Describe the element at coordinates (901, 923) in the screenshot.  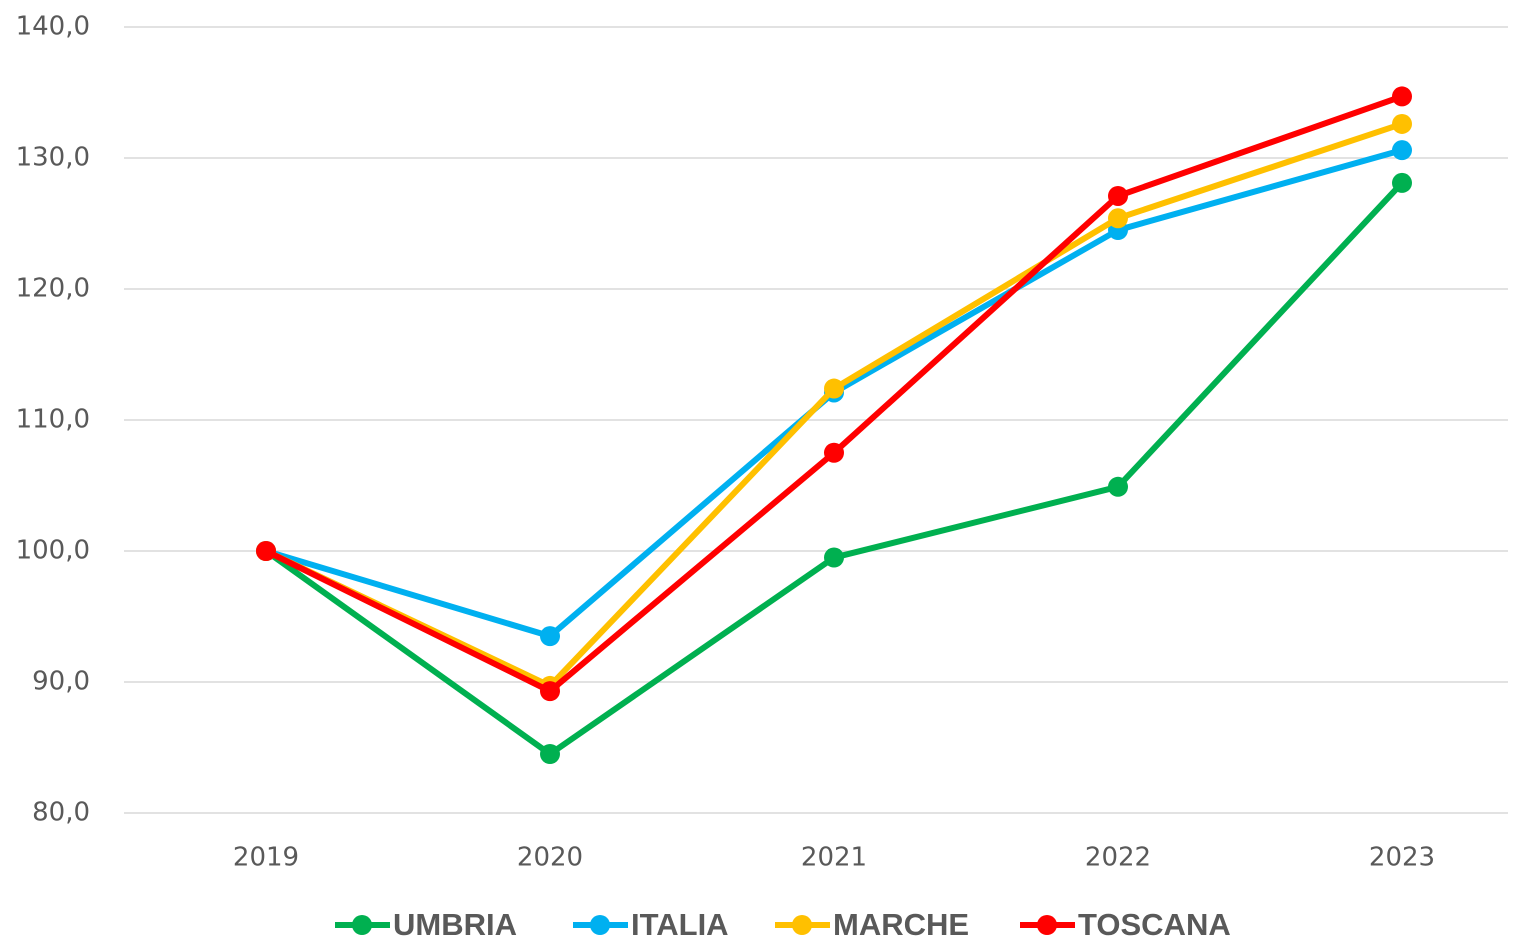
I see `legend-label: MARCHE` at that location.